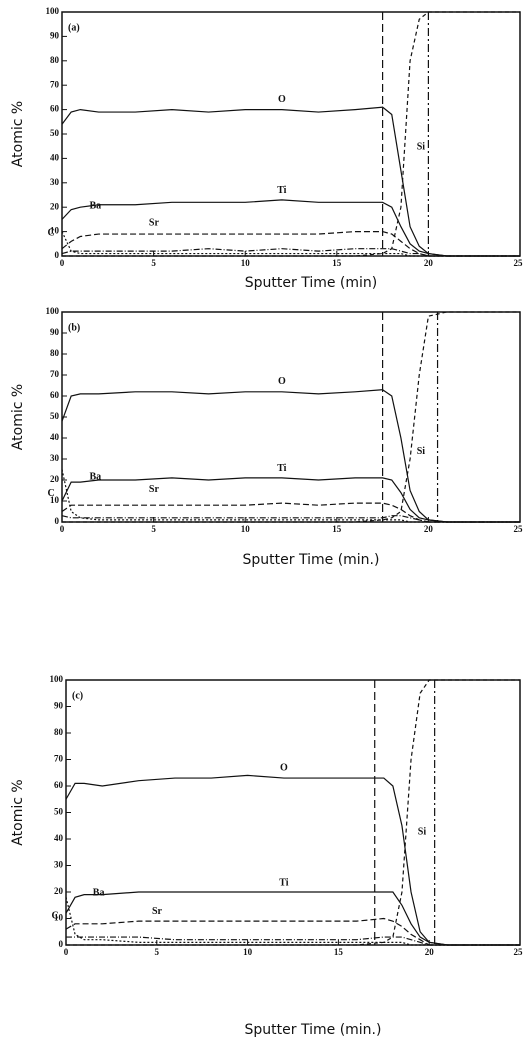 This screenshot has height=1052, width=525. What do you see at coordinates (74, 327) in the screenshot?
I see `panel-label: (b)` at bounding box center [74, 327].